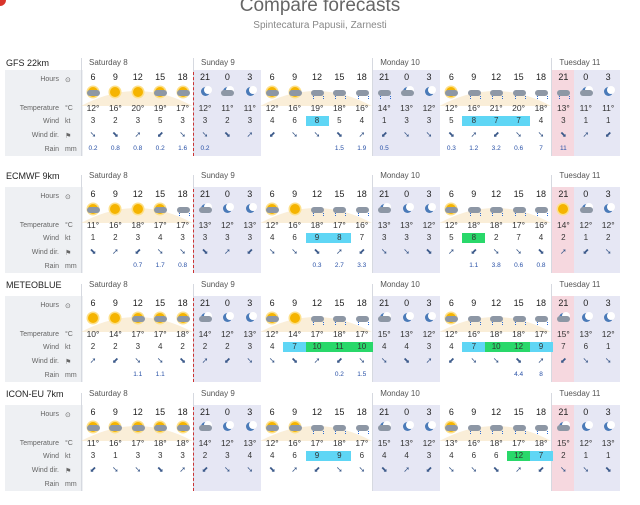 This screenshot has width=640, height=505. What do you see at coordinates (28, 63) in the screenshot?
I see `model-name: GFS 22km` at bounding box center [28, 63].